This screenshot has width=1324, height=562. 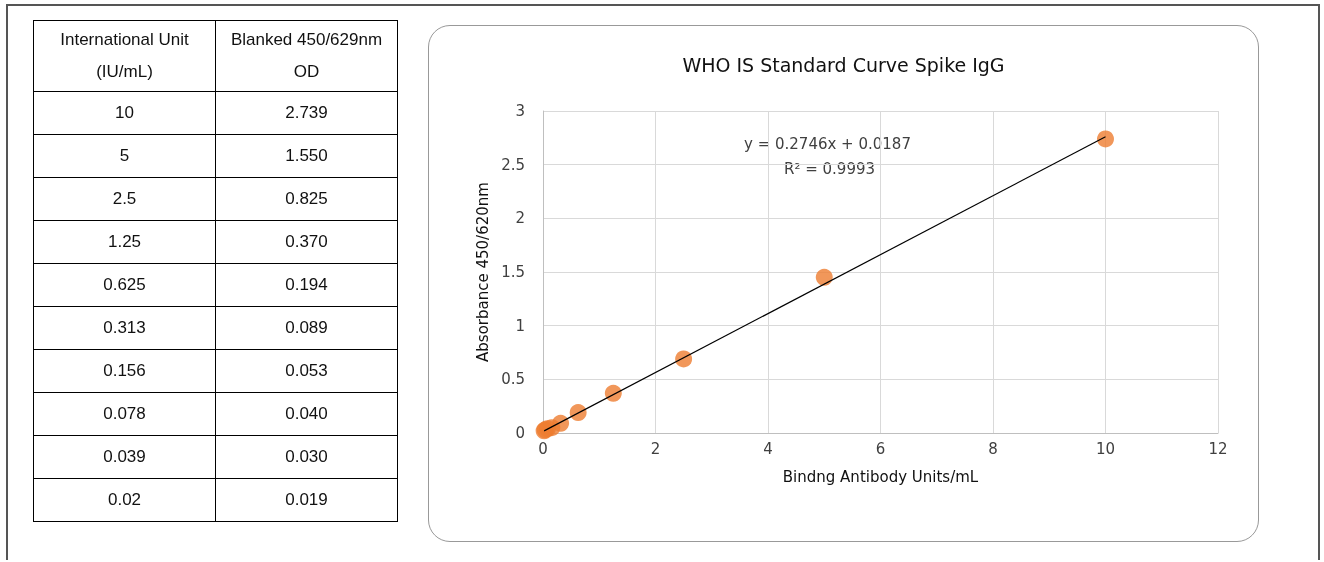 What do you see at coordinates (520, 218) in the screenshot?
I see `y-tick-label: 2` at bounding box center [520, 218].